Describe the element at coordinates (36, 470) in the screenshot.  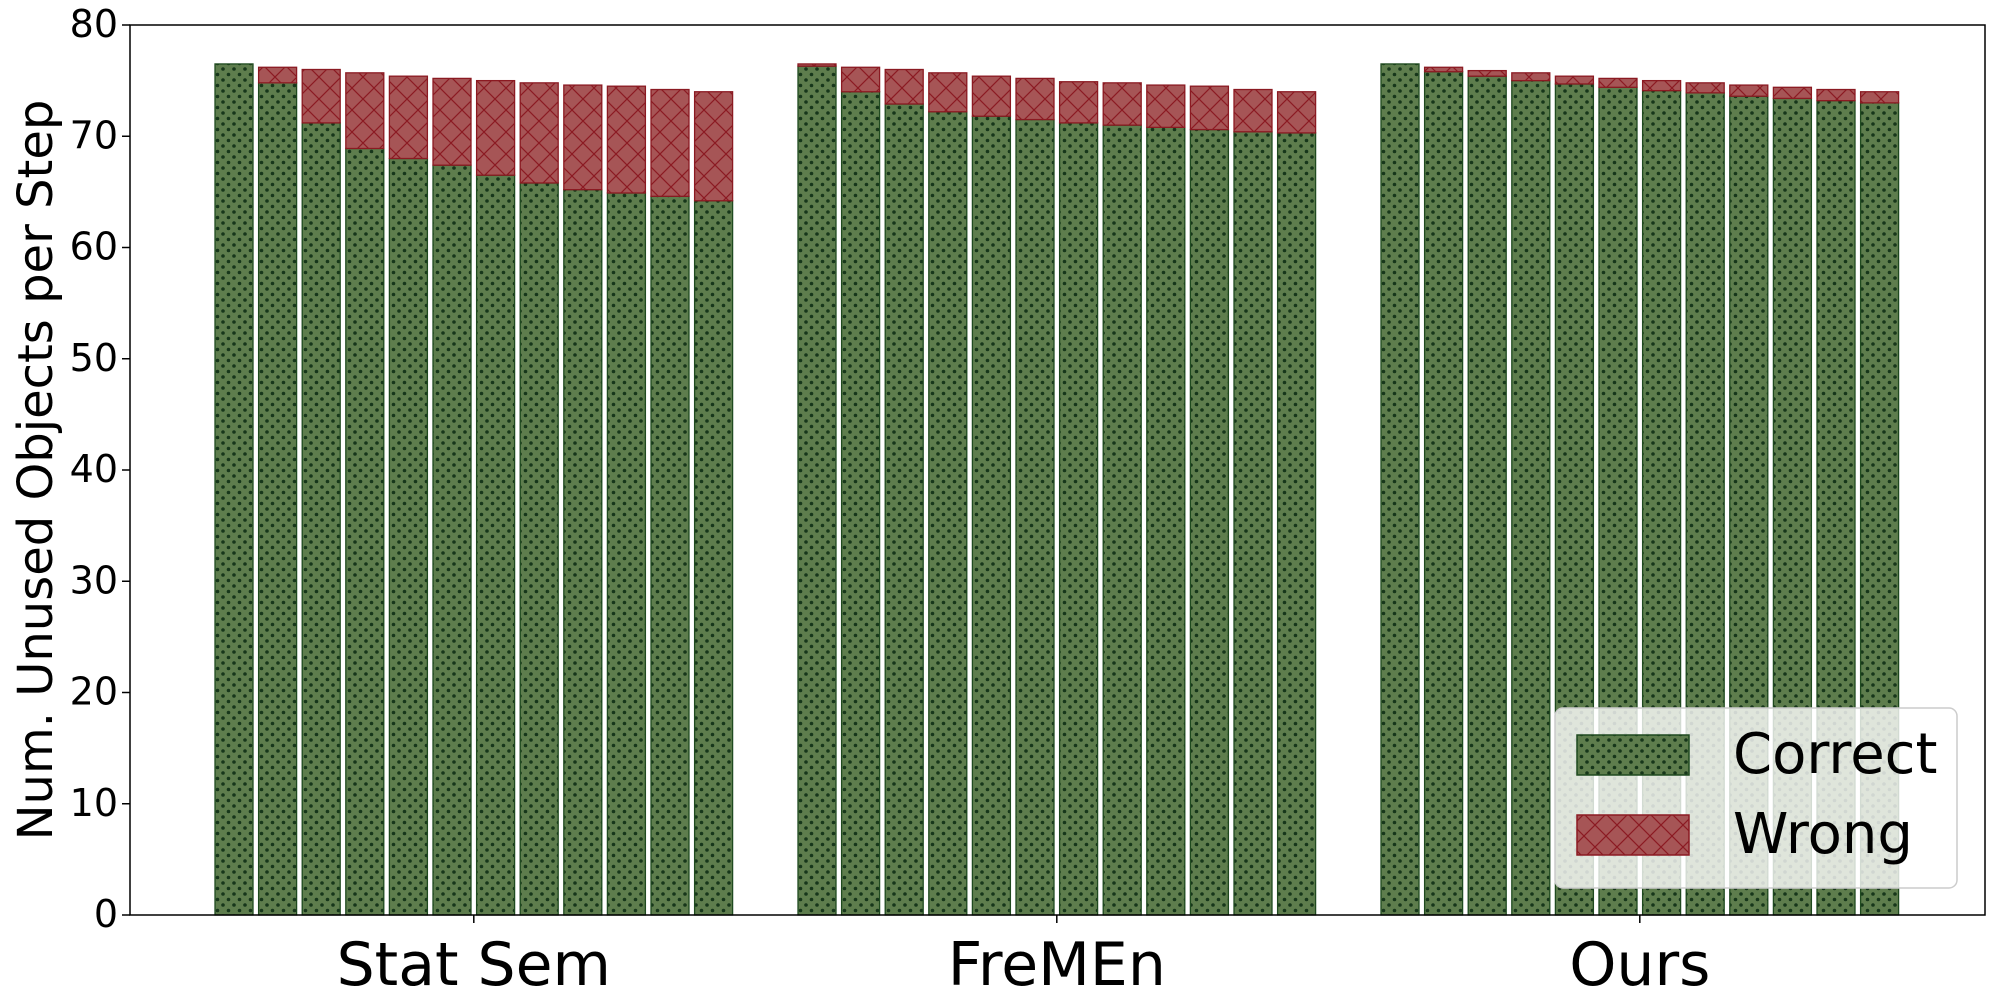
I see `y-axis-label: Num. Unused Objects per Step` at that location.